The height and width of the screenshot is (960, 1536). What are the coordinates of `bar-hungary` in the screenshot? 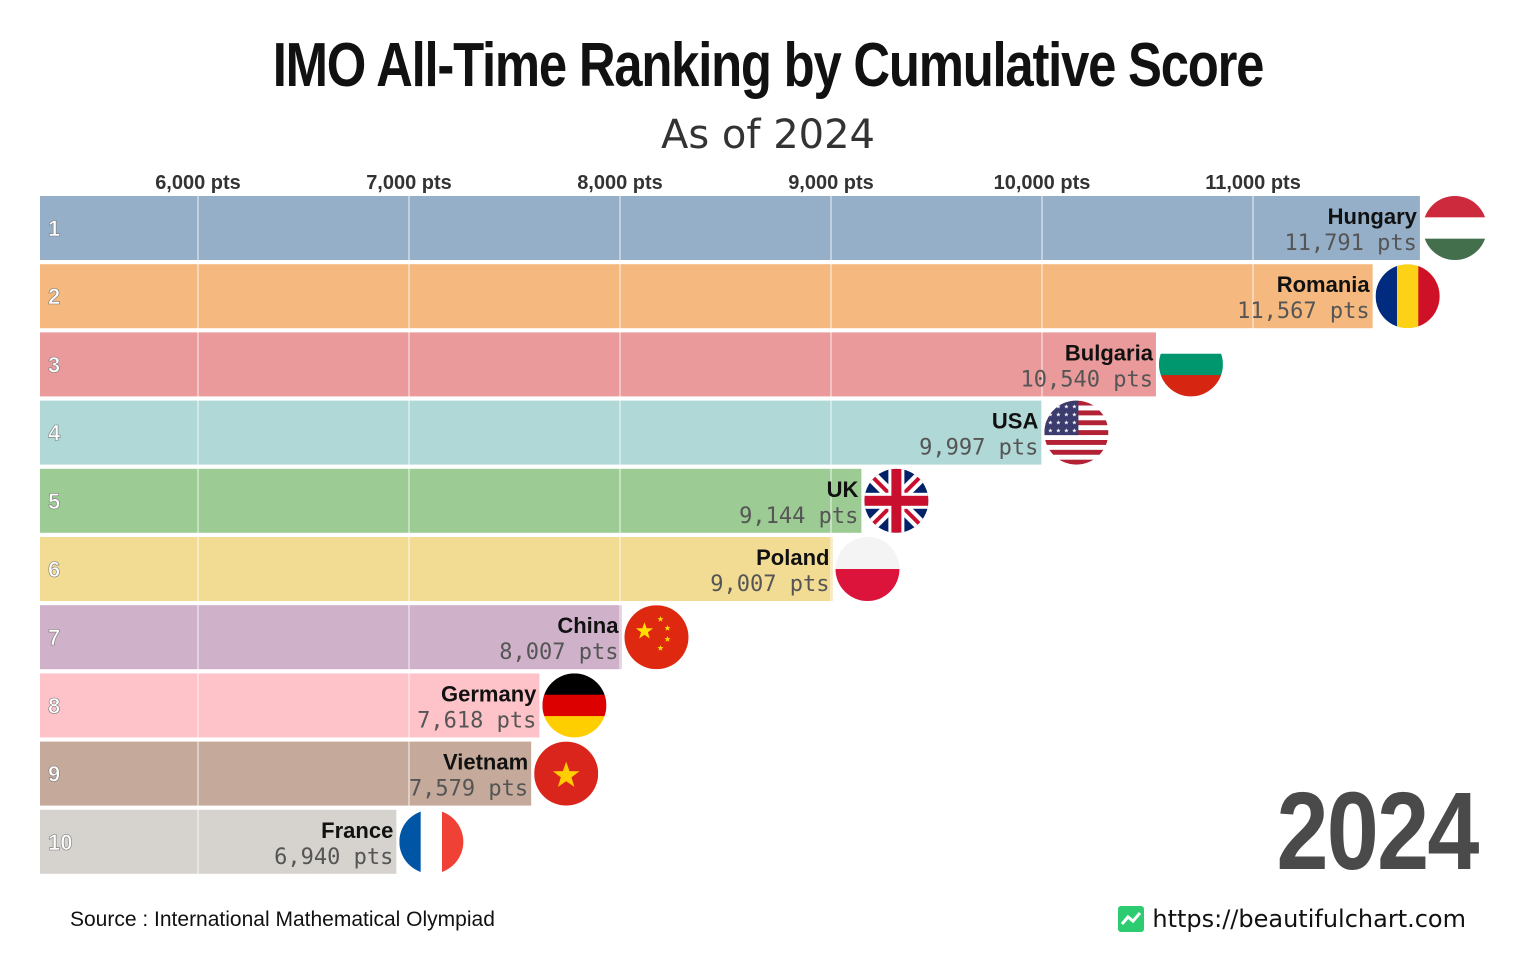 It's located at (730, 228).